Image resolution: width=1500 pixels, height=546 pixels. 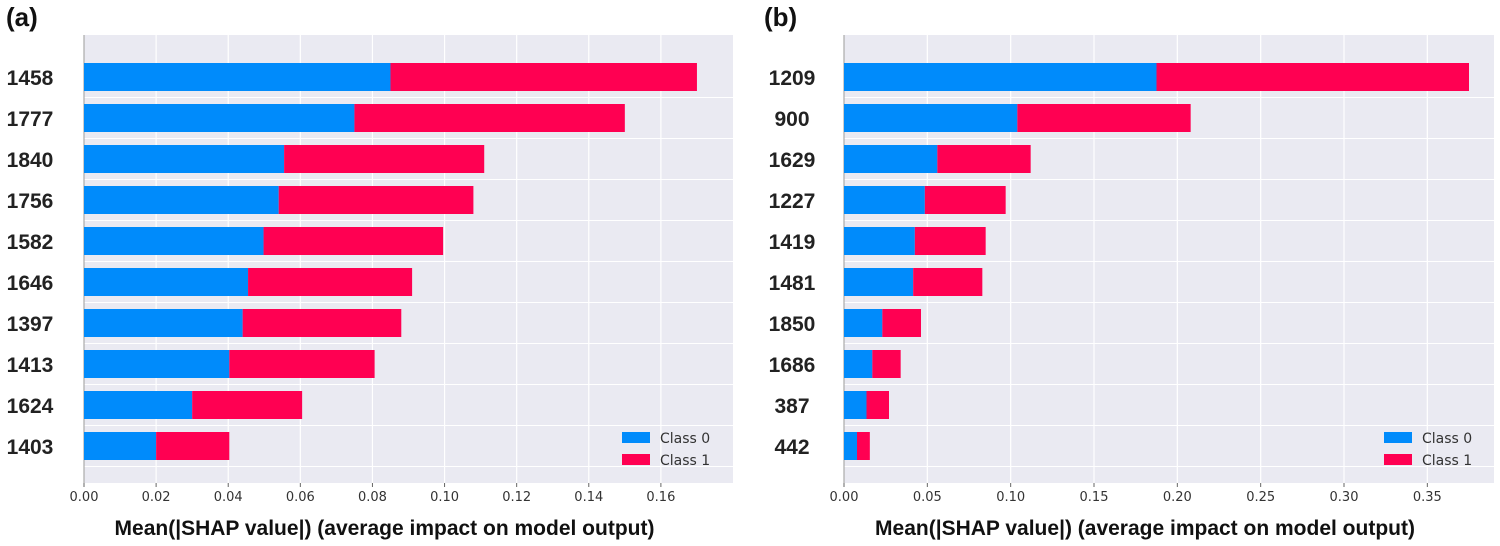 What do you see at coordinates (516, 497) in the screenshot?
I see `x-tick-label: 0.12` at bounding box center [516, 497].